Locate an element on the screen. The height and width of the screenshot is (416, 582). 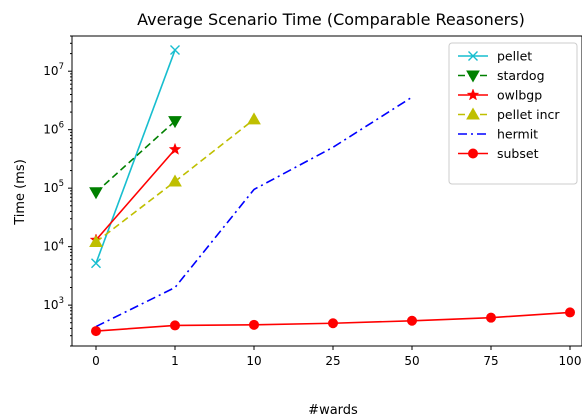
x-axis-ticks: 0 1 10 25 50 75 100 is located at coordinates (336, 357).